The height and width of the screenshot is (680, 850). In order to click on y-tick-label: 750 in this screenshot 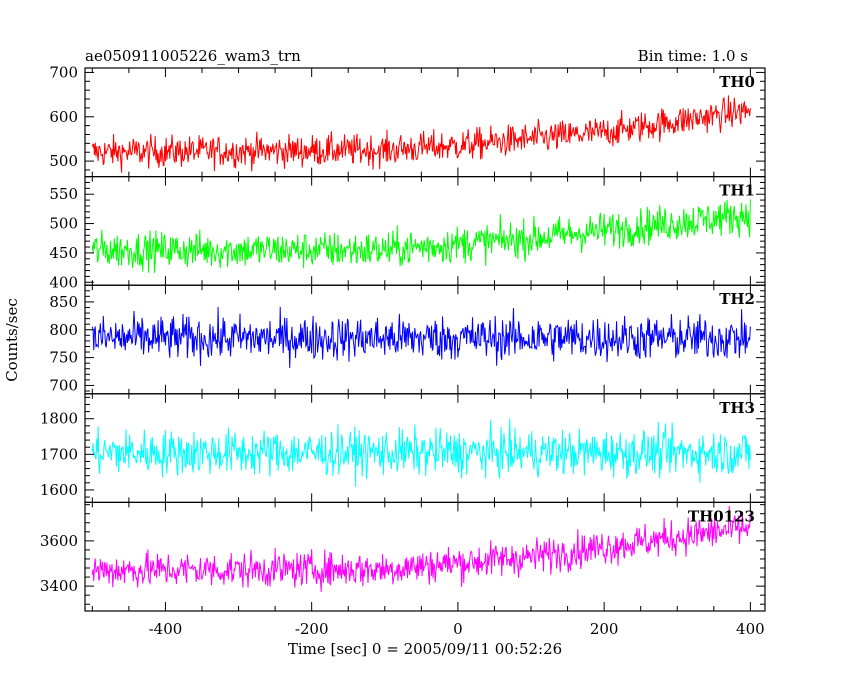, I will do `click(63, 358)`.